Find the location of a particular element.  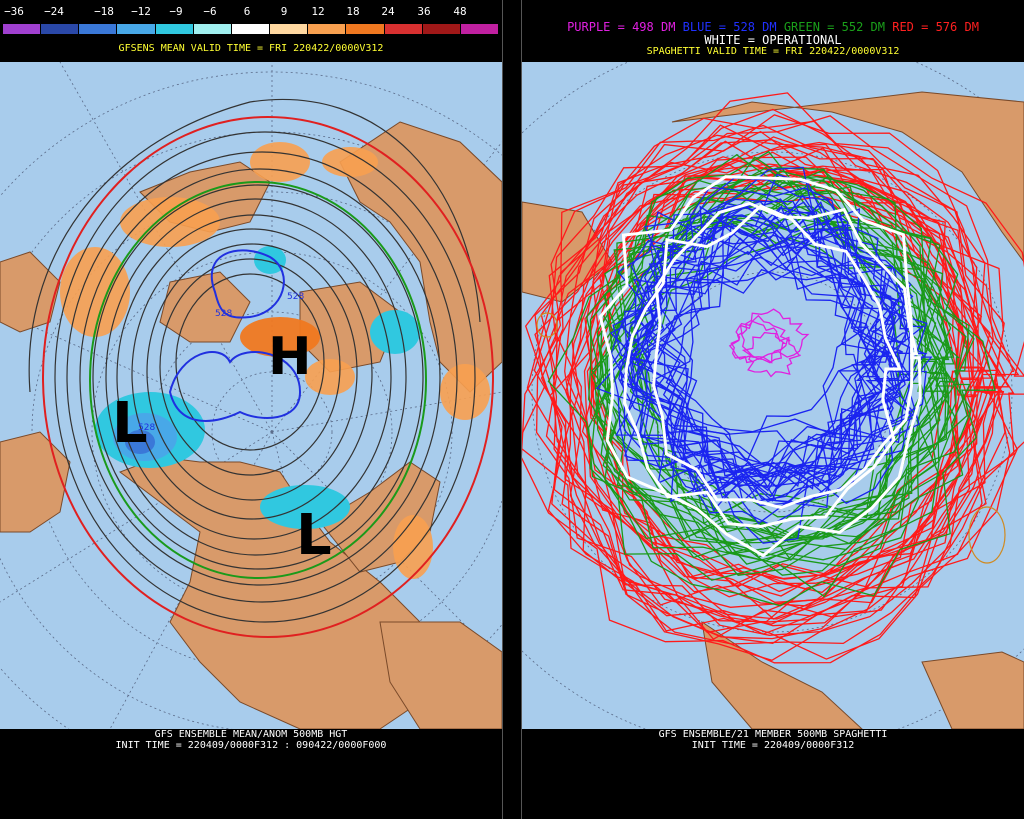

colorbar-label: 48 is located at coordinates (460, 11).